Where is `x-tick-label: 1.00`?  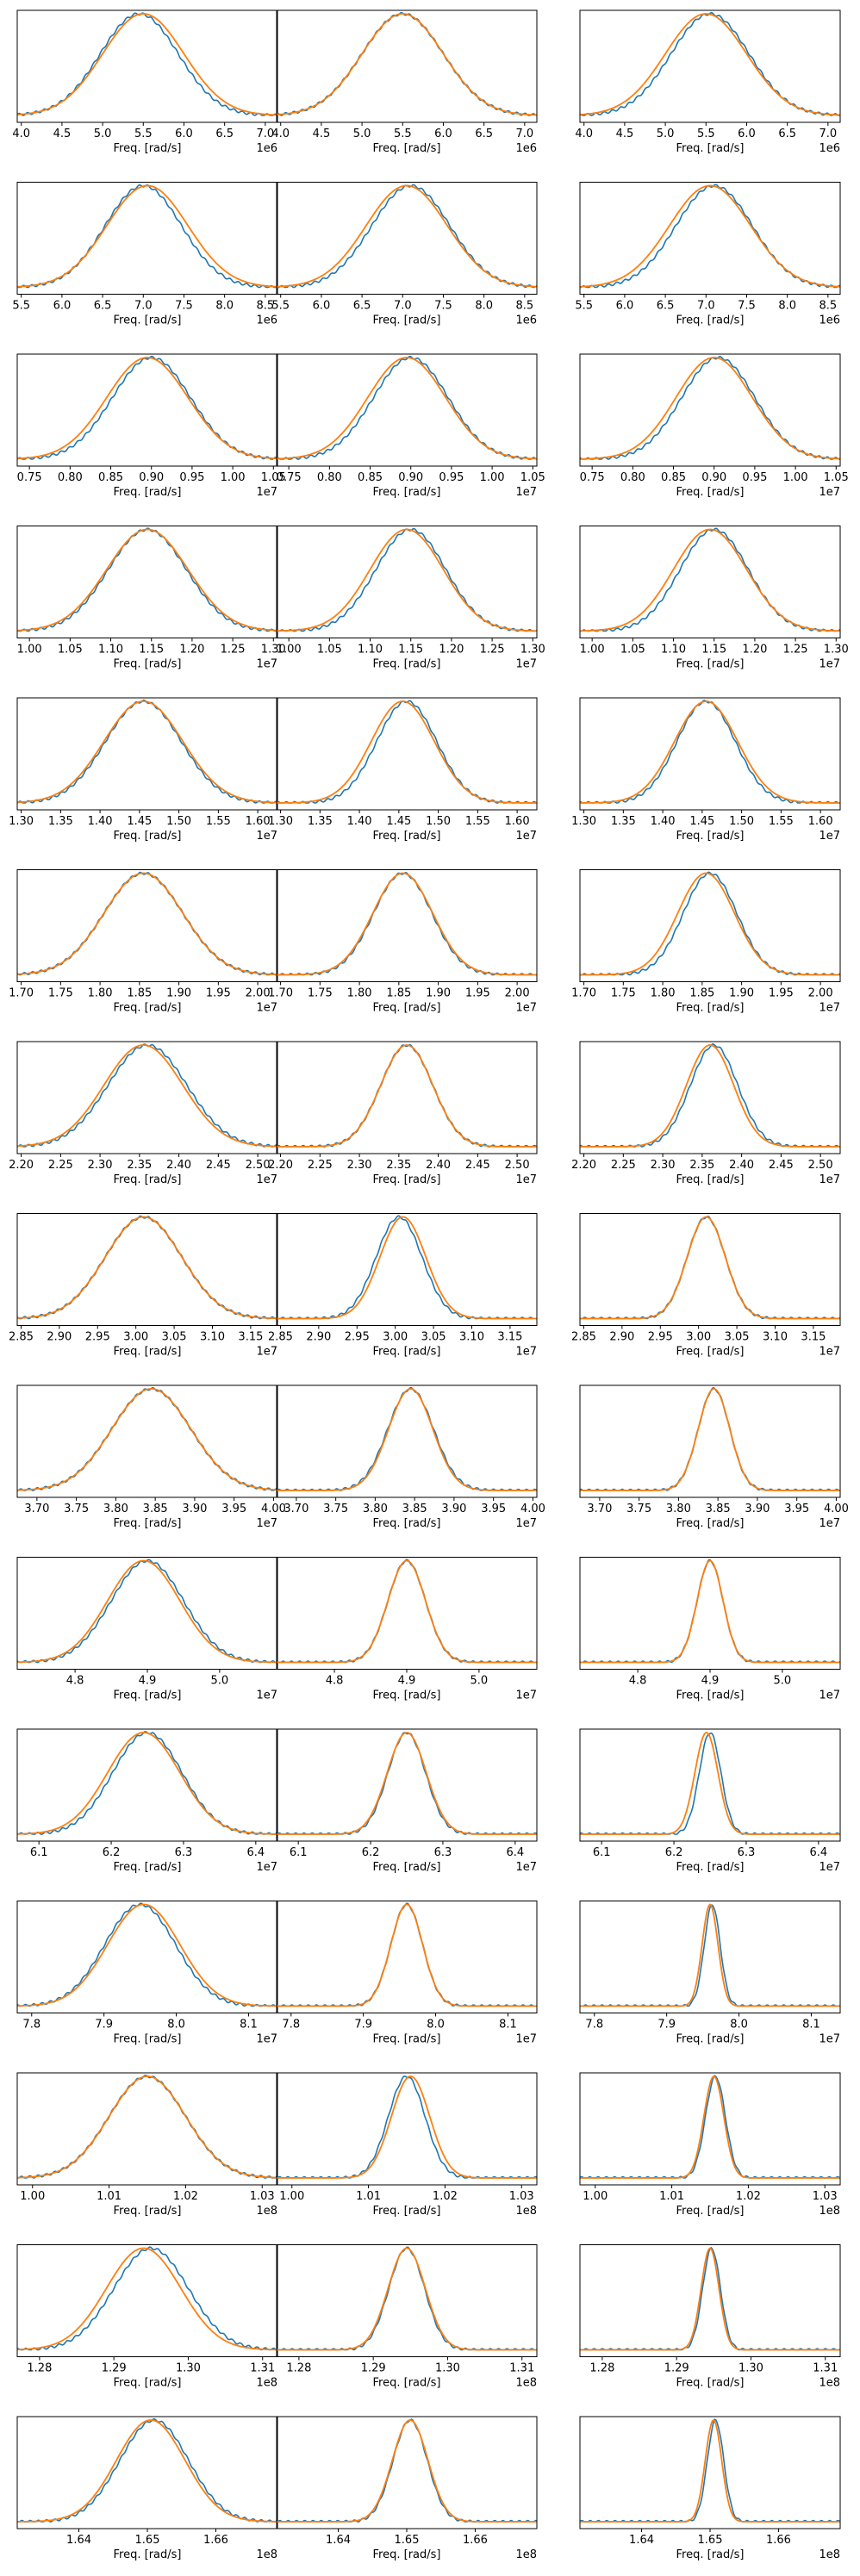
x-tick-label: 1.00 is located at coordinates (289, 650).